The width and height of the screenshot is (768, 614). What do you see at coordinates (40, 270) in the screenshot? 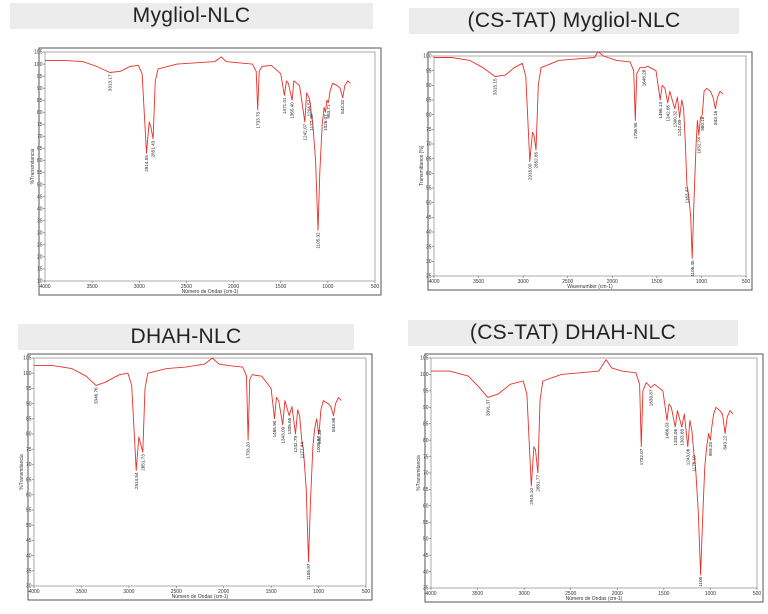
I see `y-tick-label: 15` at bounding box center [40, 270].